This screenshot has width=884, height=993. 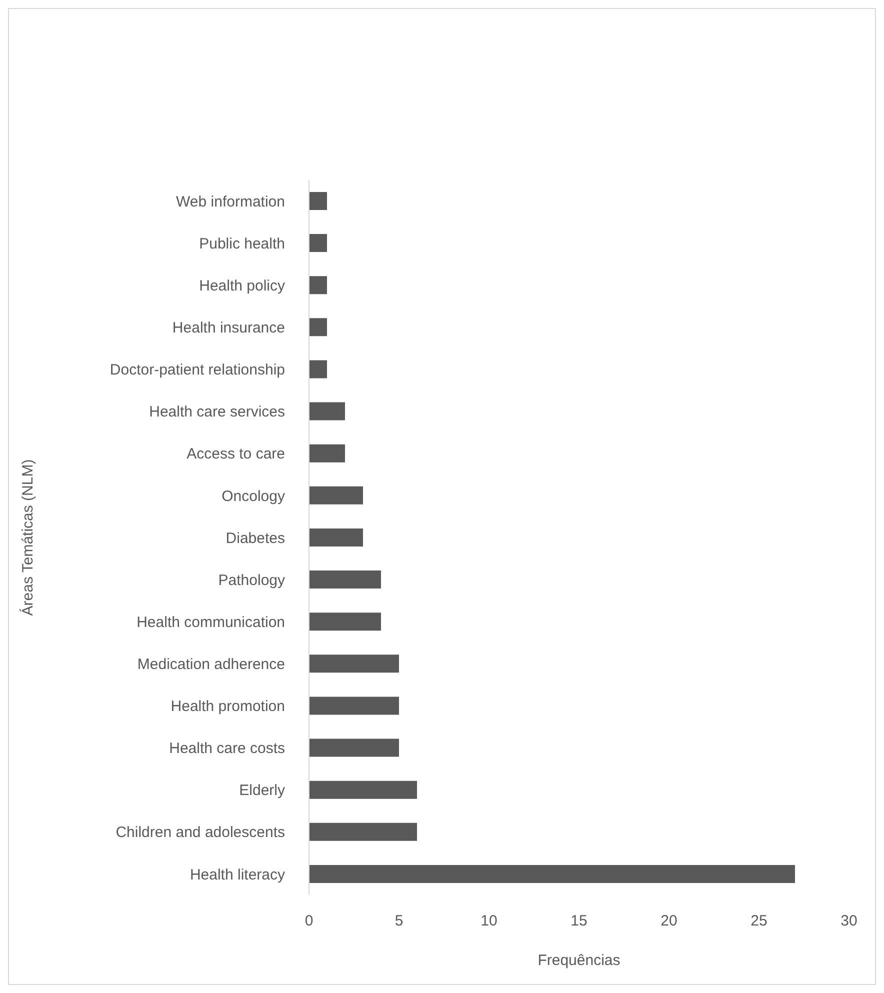 What do you see at coordinates (254, 496) in the screenshot?
I see `y-tick-label: Oncology` at bounding box center [254, 496].